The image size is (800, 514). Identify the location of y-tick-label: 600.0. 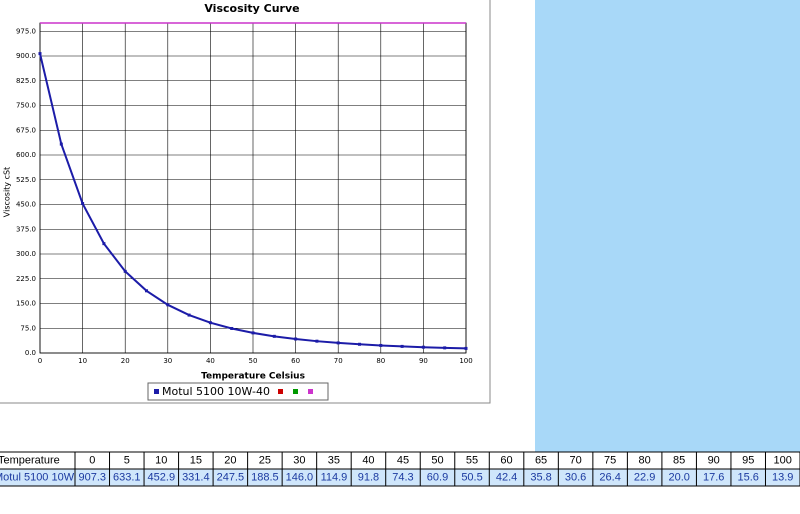
(26, 155).